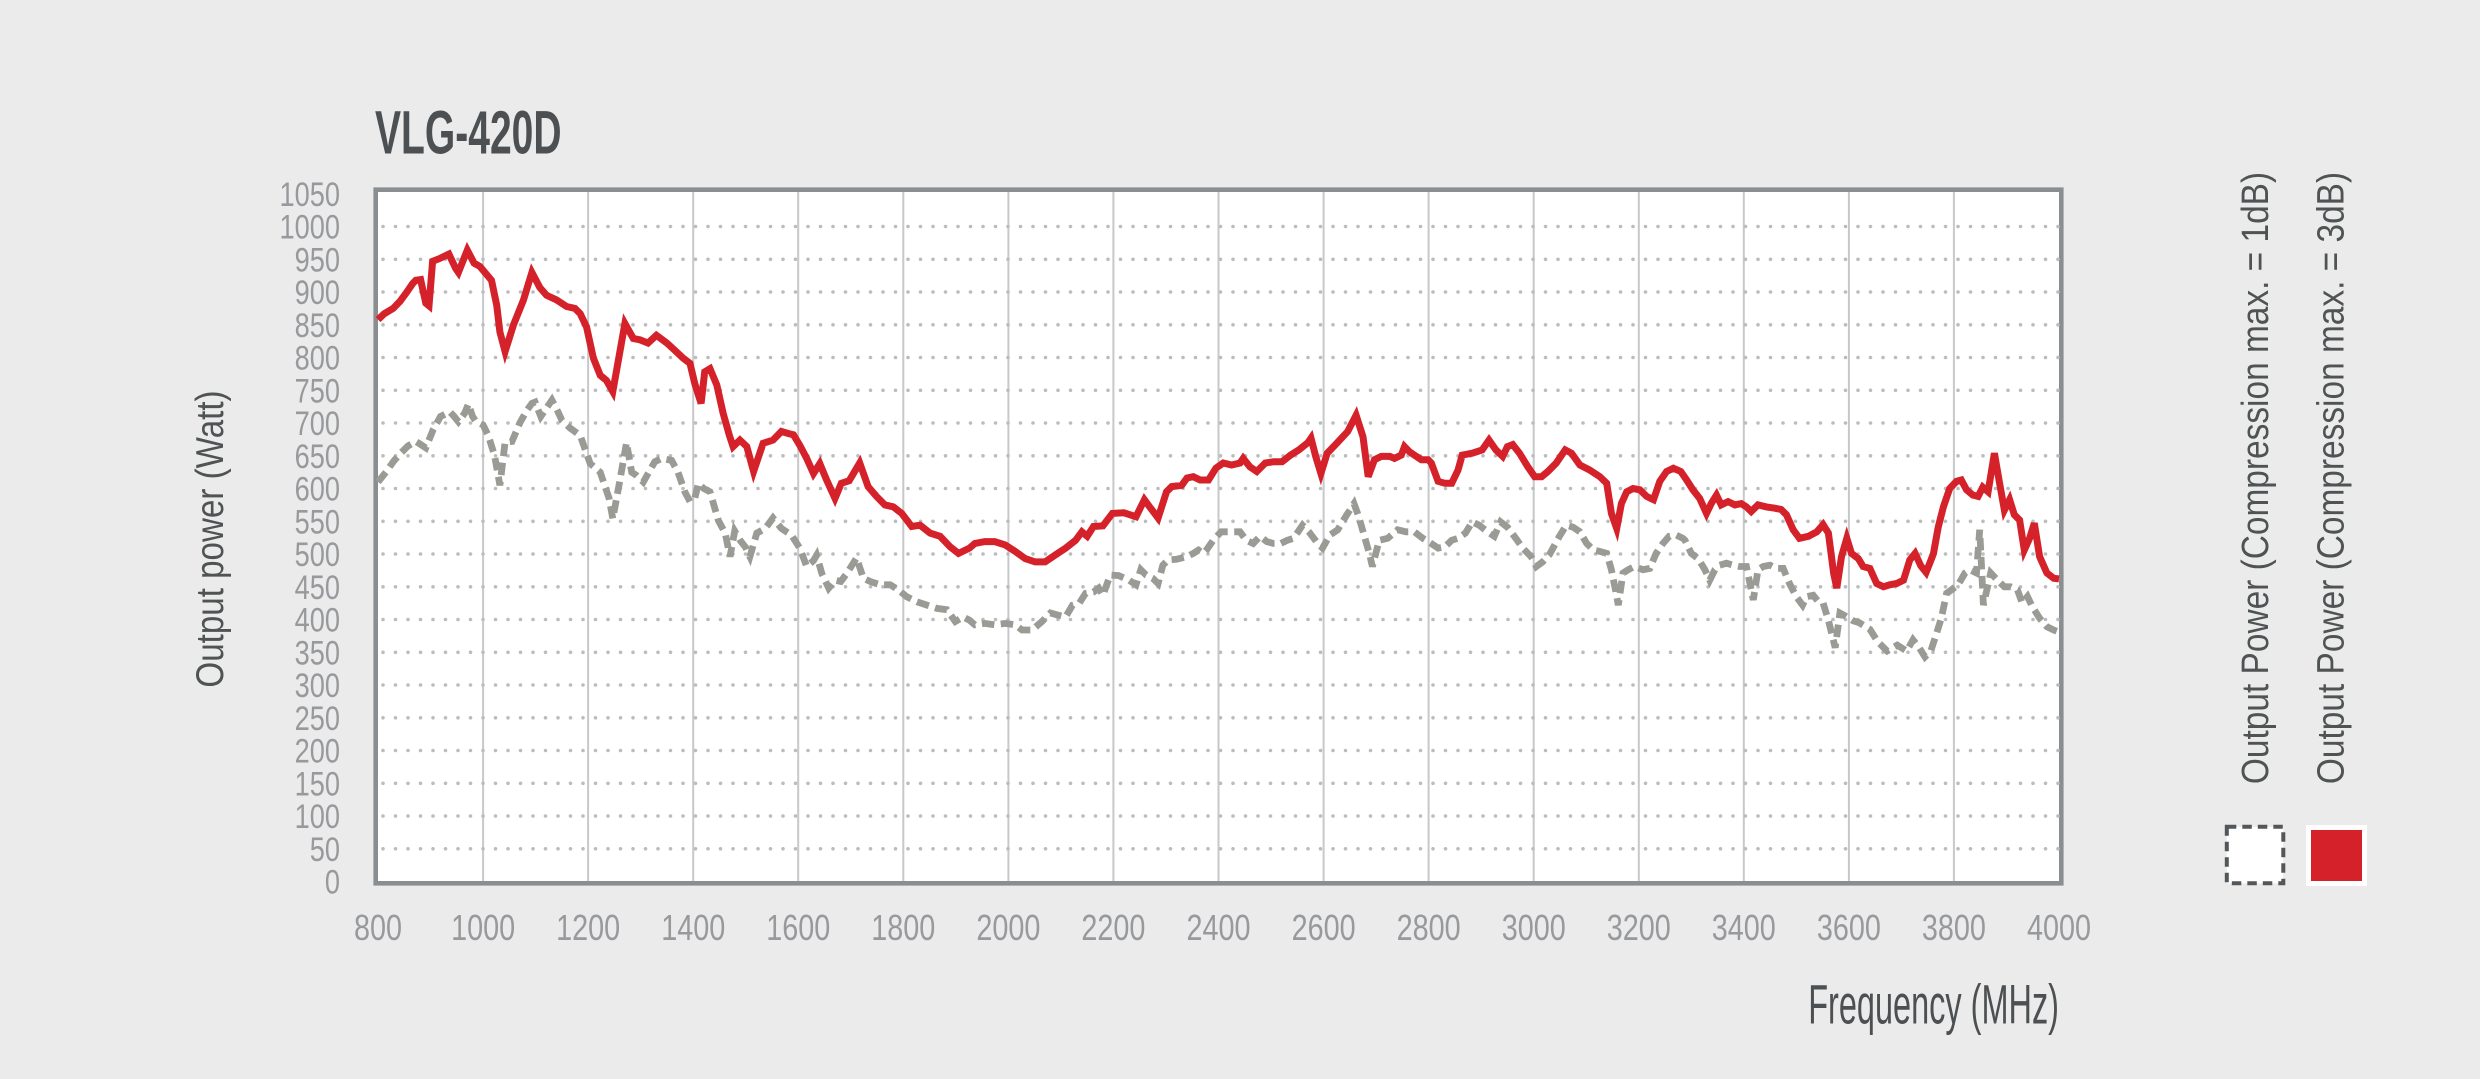 This screenshot has height=1079, width=2480. I want to click on svg-text: 2200, so click(1113, 927).